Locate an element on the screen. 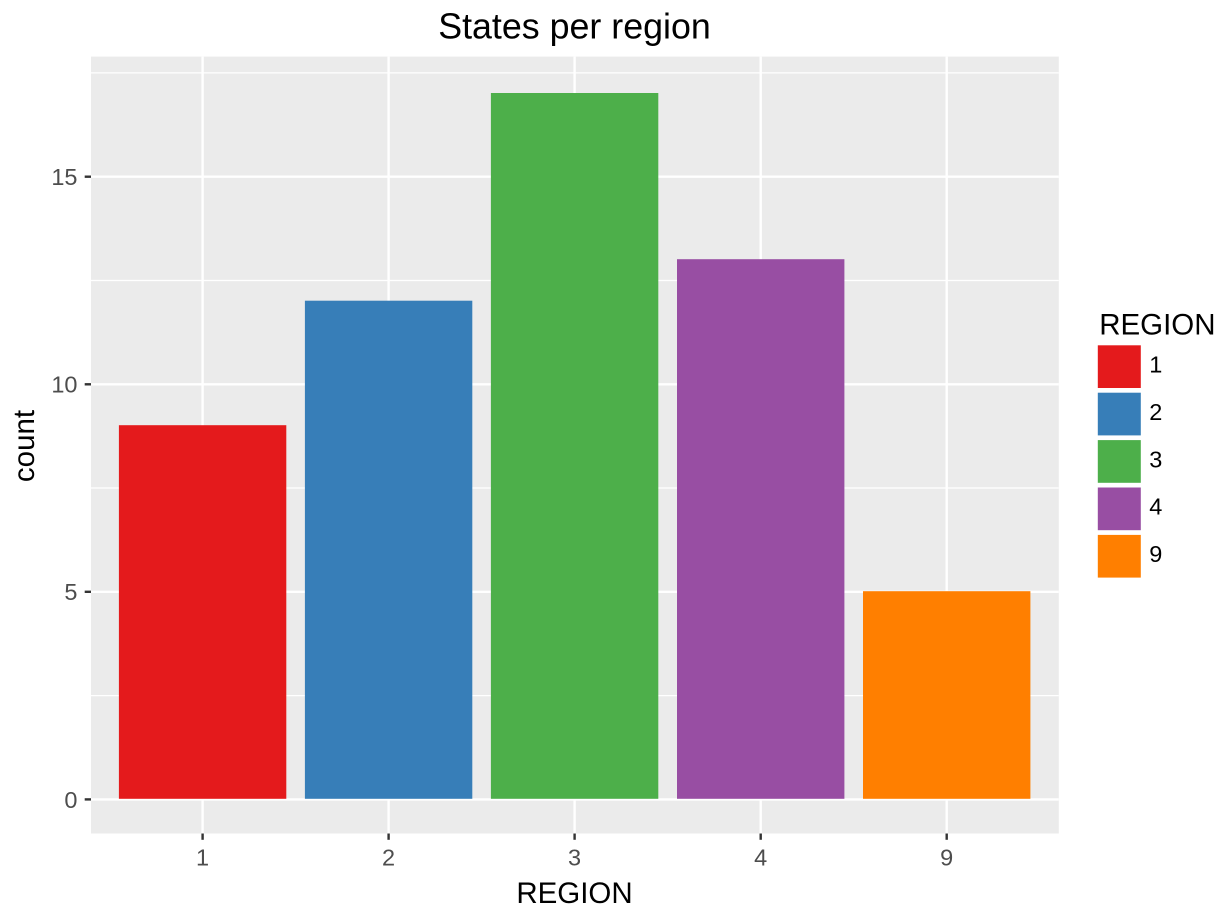 This screenshot has width=1228, height=921. svg-text: 5 is located at coordinates (70, 592).